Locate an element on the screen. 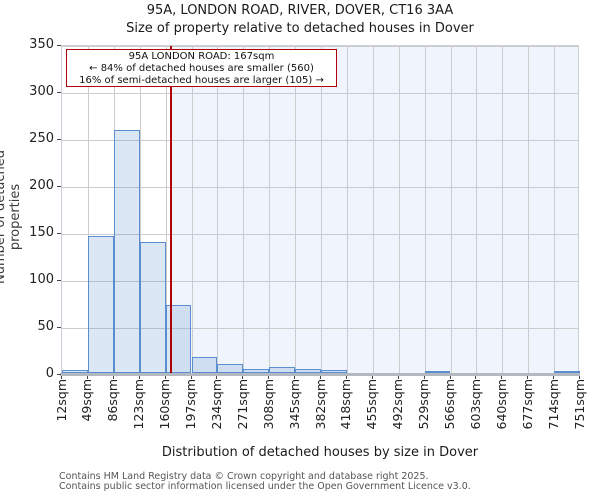  x-tick-label: 418sqm is located at coordinates (346, 404).